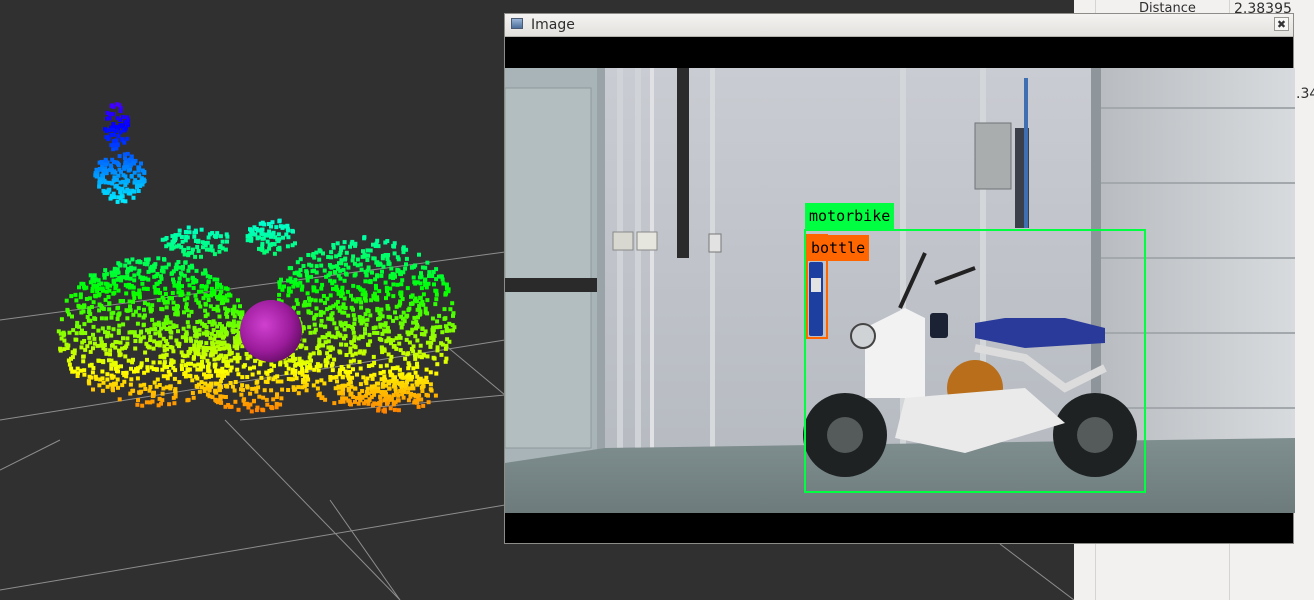  Describe the element at coordinates (899, 25) in the screenshot. I see `window-titlebar: Image ✖` at that location.